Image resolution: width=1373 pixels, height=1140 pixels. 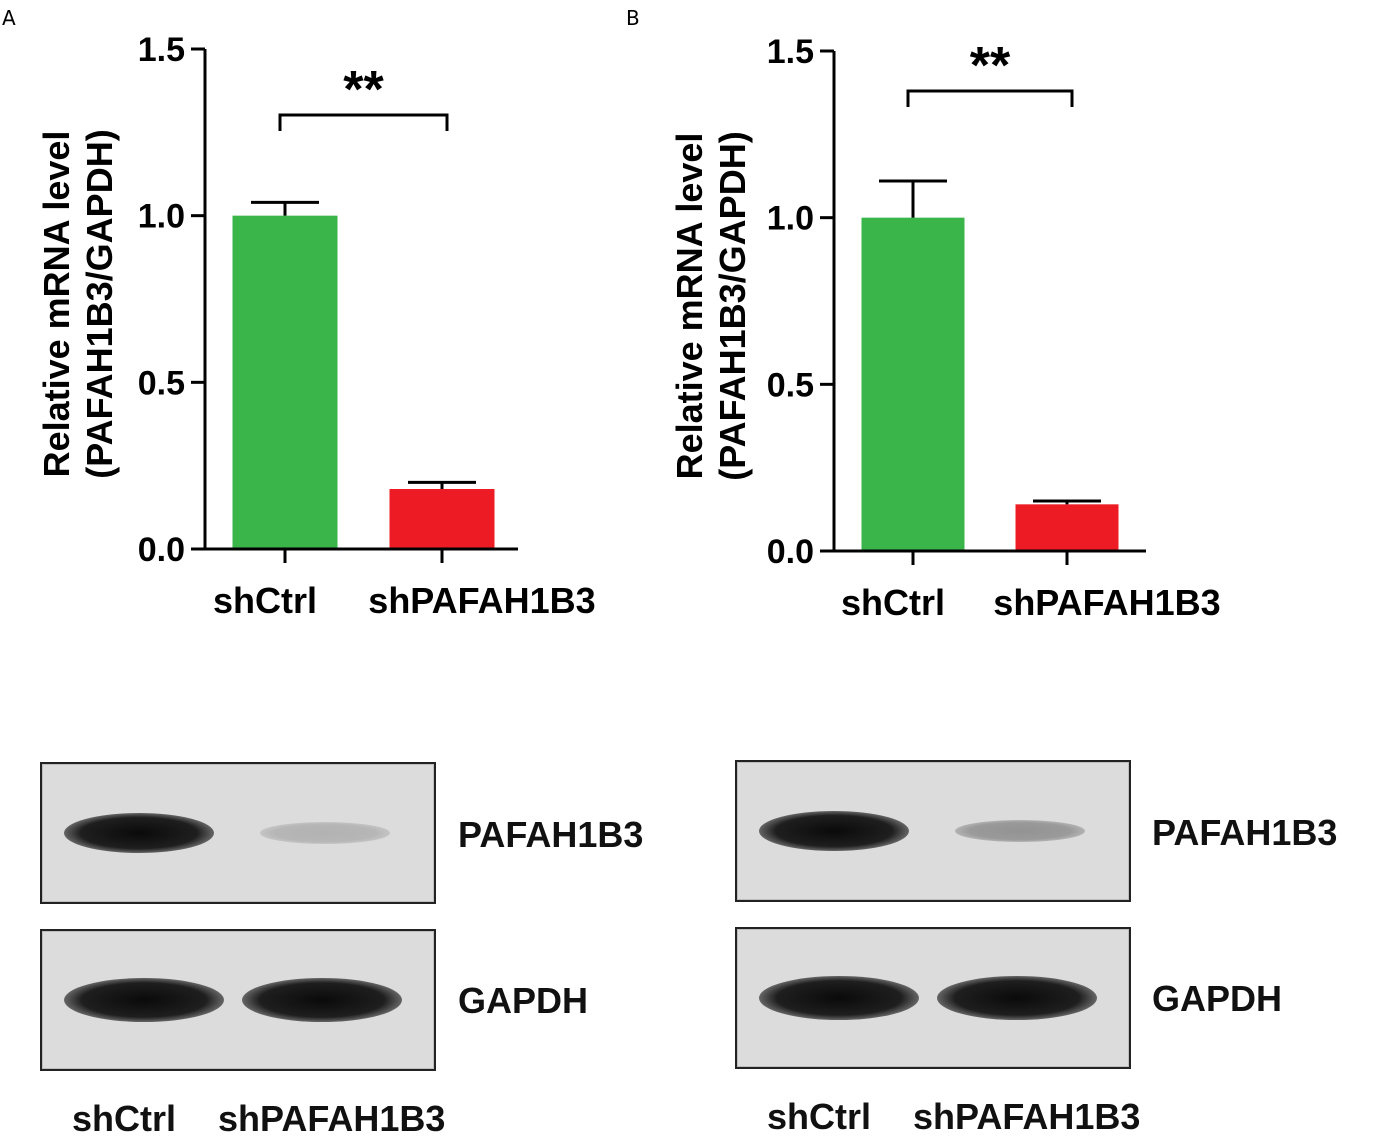 I want to click on panel-letter: A, so click(x=9, y=18).